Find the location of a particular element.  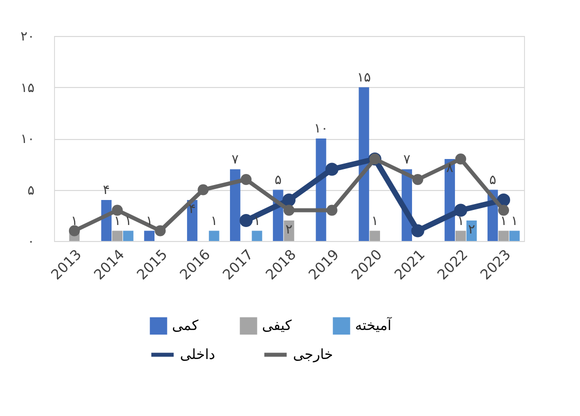

y-tick-label: ۲۰ is located at coordinates (27, 37).